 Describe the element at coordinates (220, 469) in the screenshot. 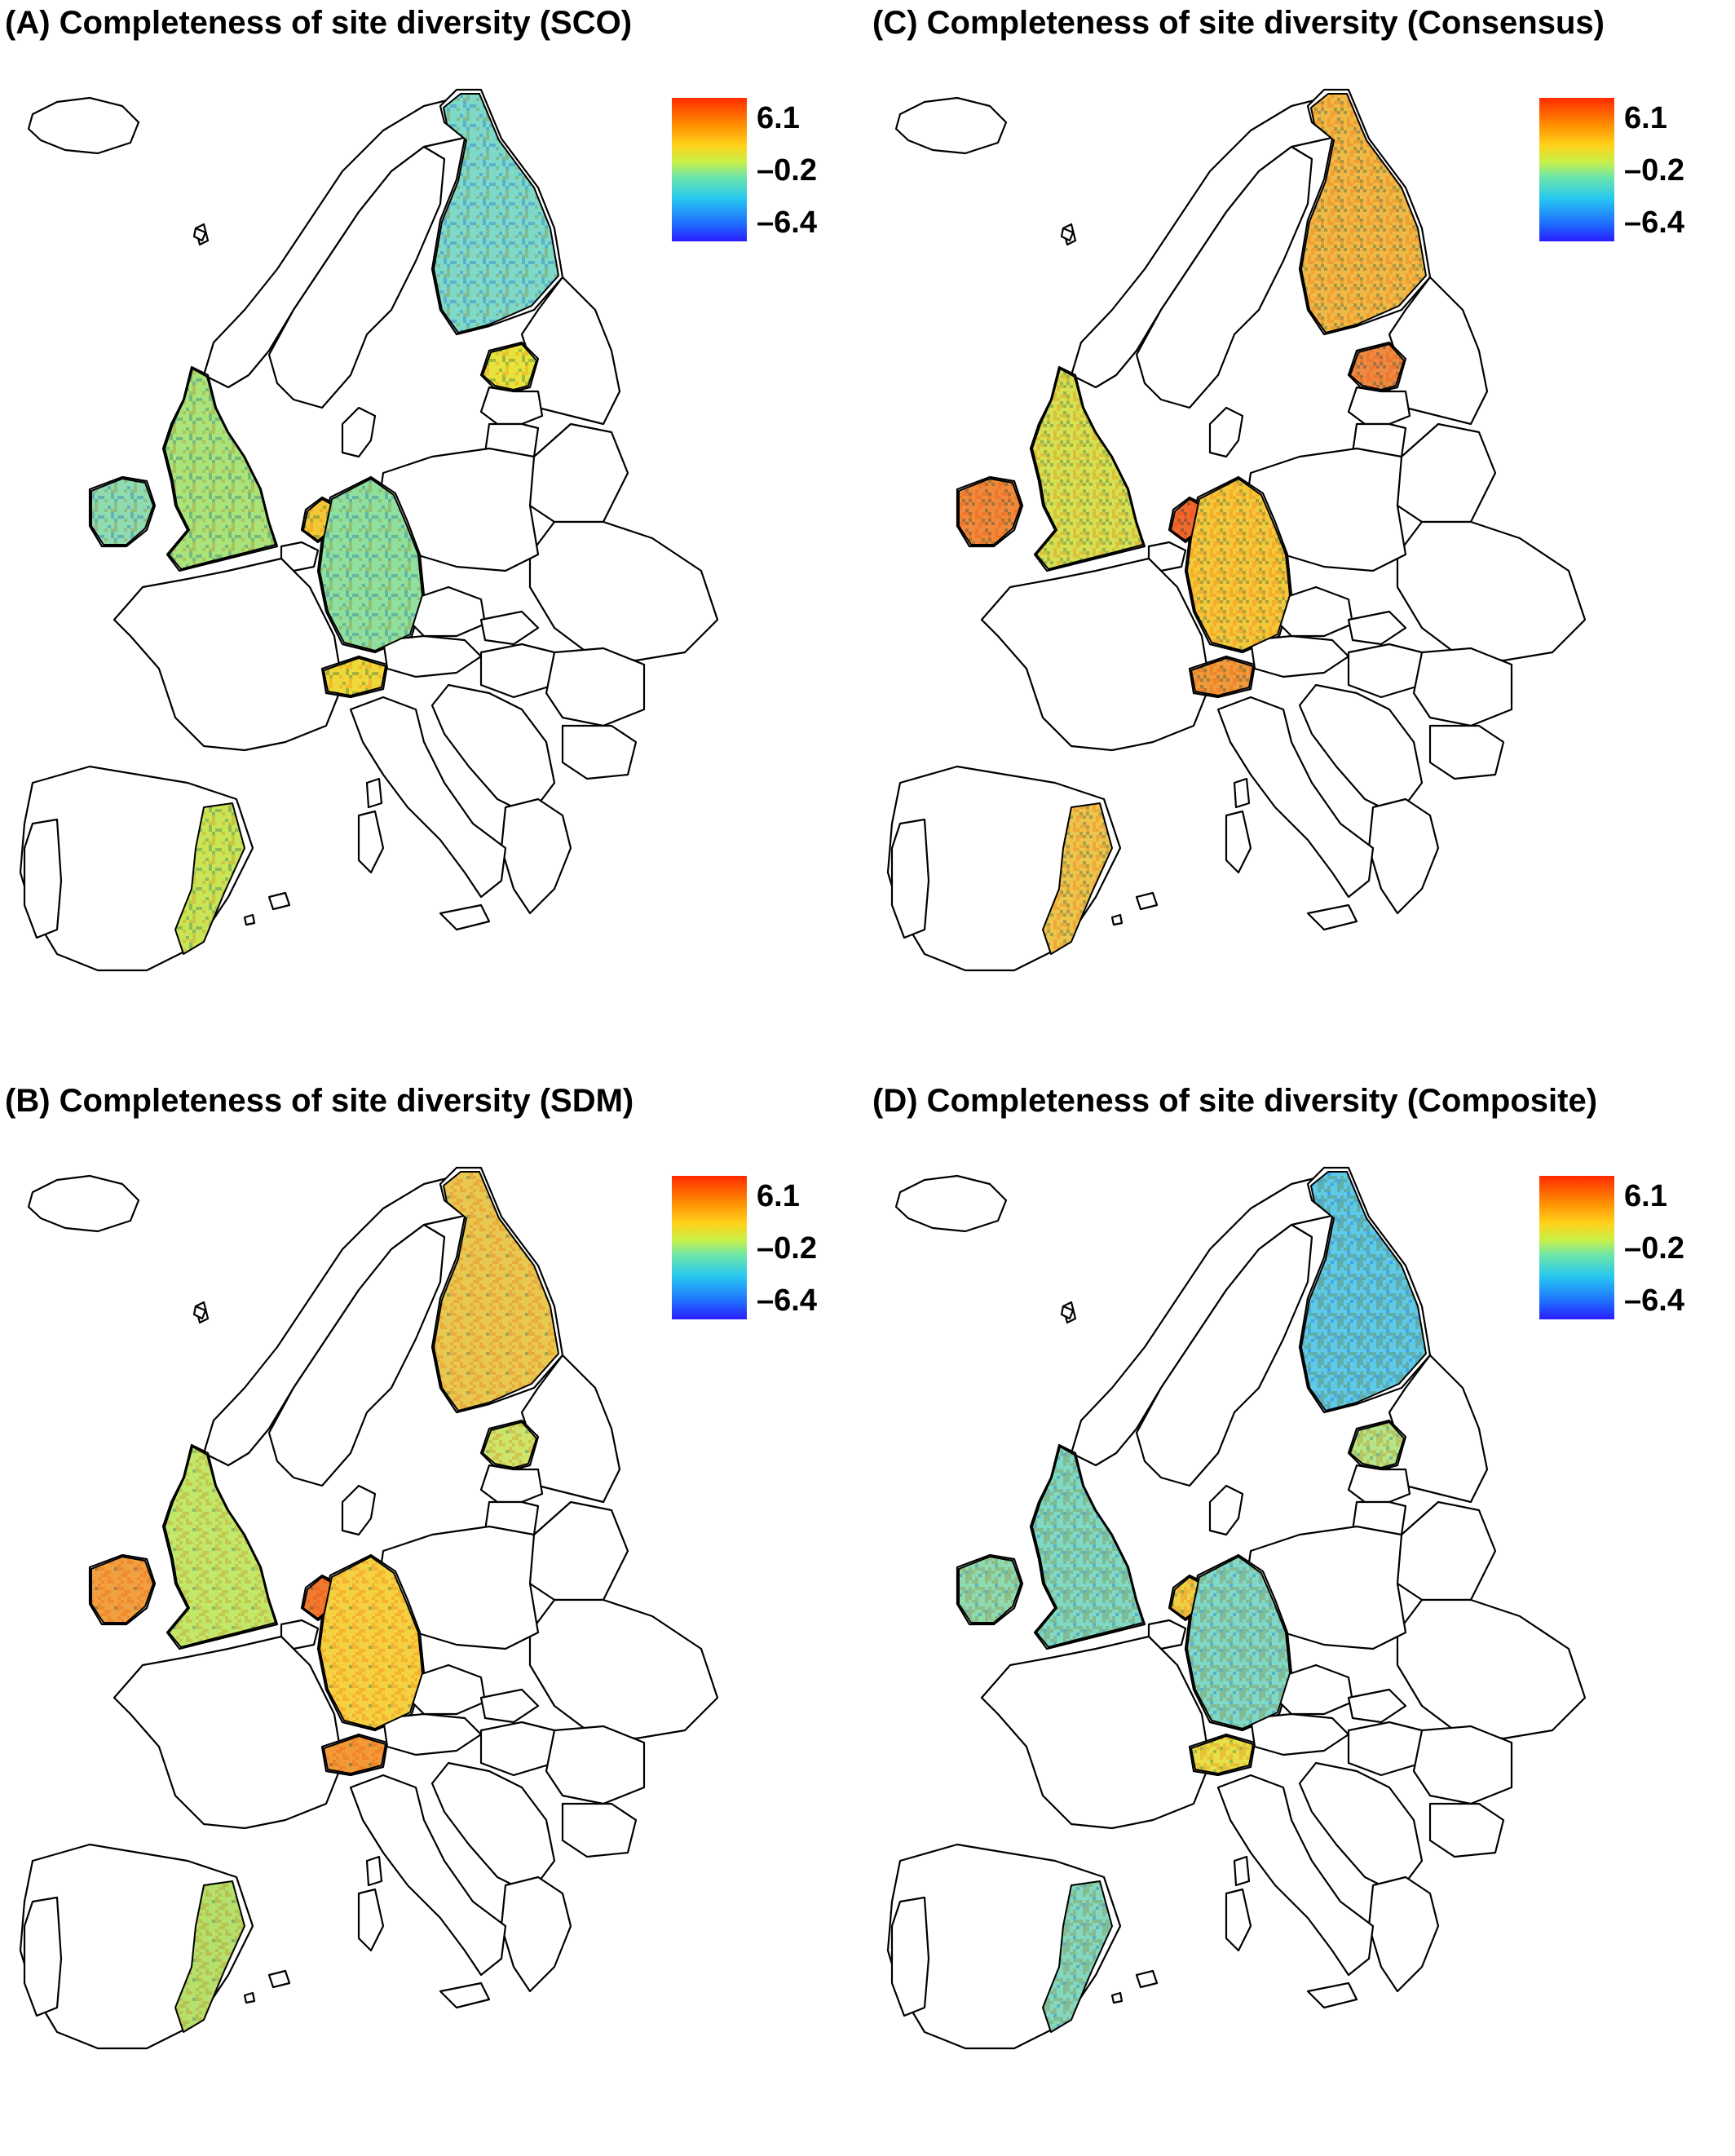

I see `region-texture-uk` at that location.